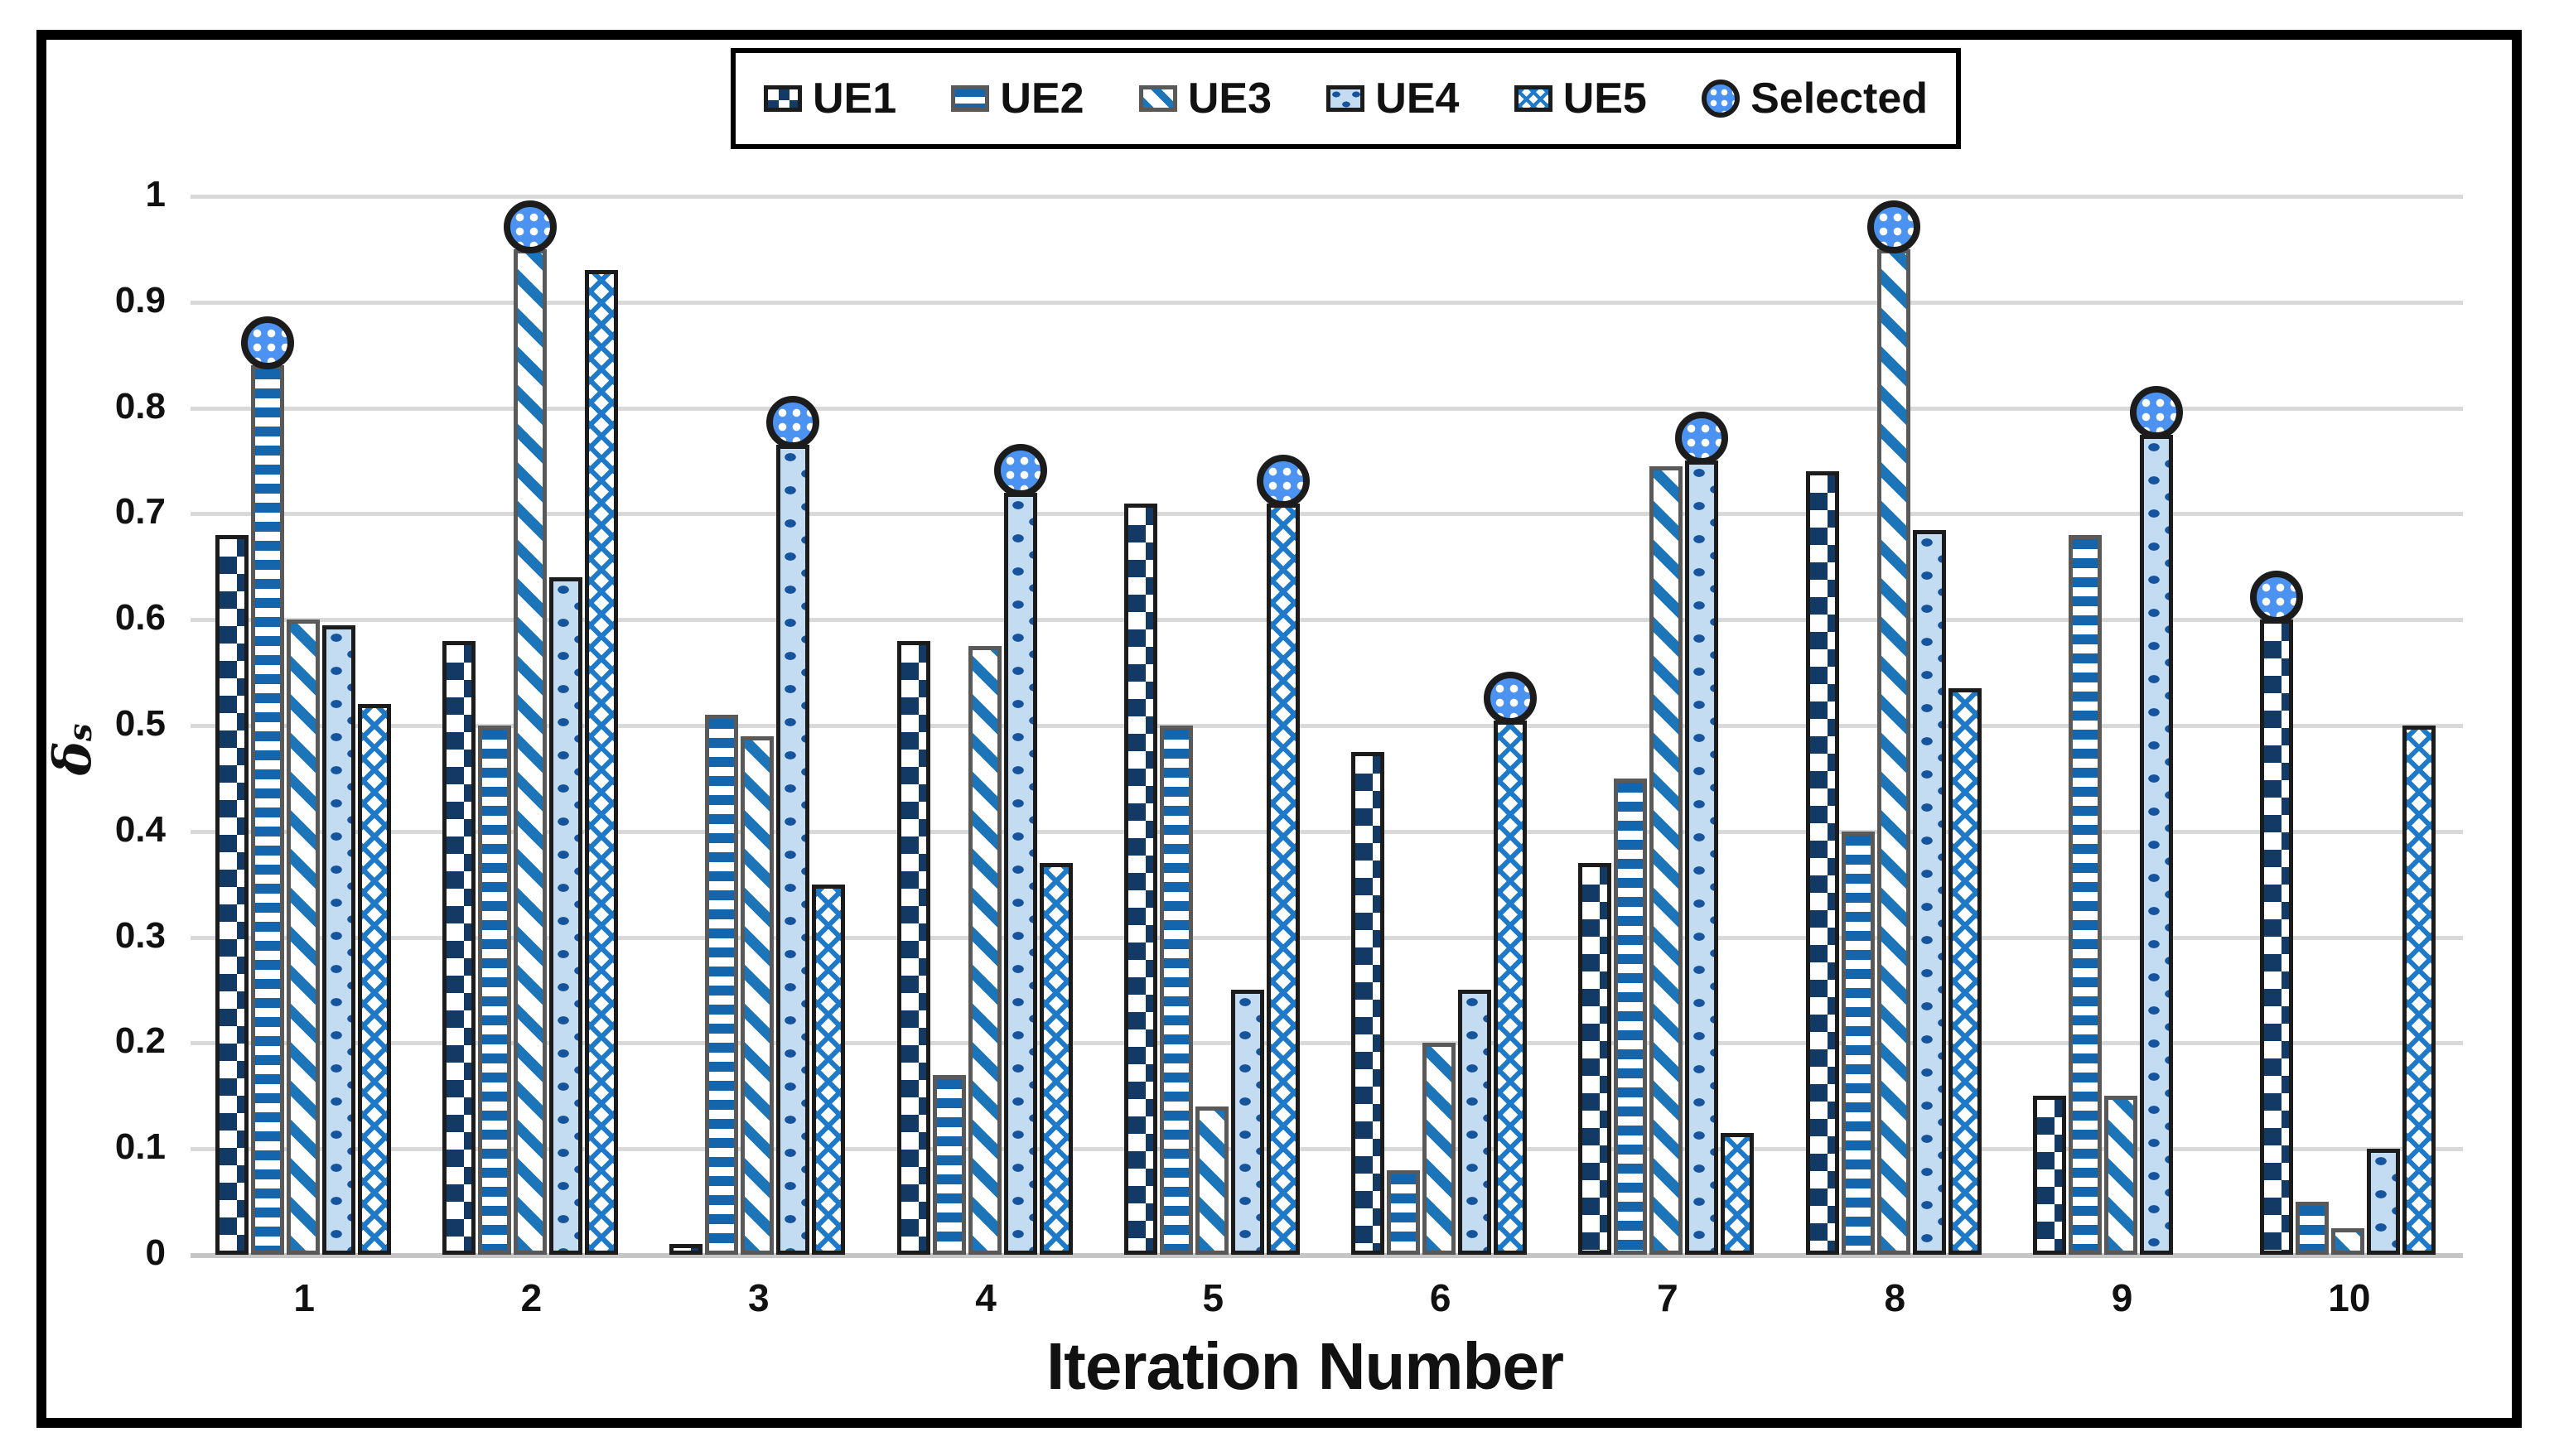 The height and width of the screenshot is (1456, 2564). Describe the element at coordinates (1721, 99) in the screenshot. I see `legend-swatch-selected-circle-icon` at that location.